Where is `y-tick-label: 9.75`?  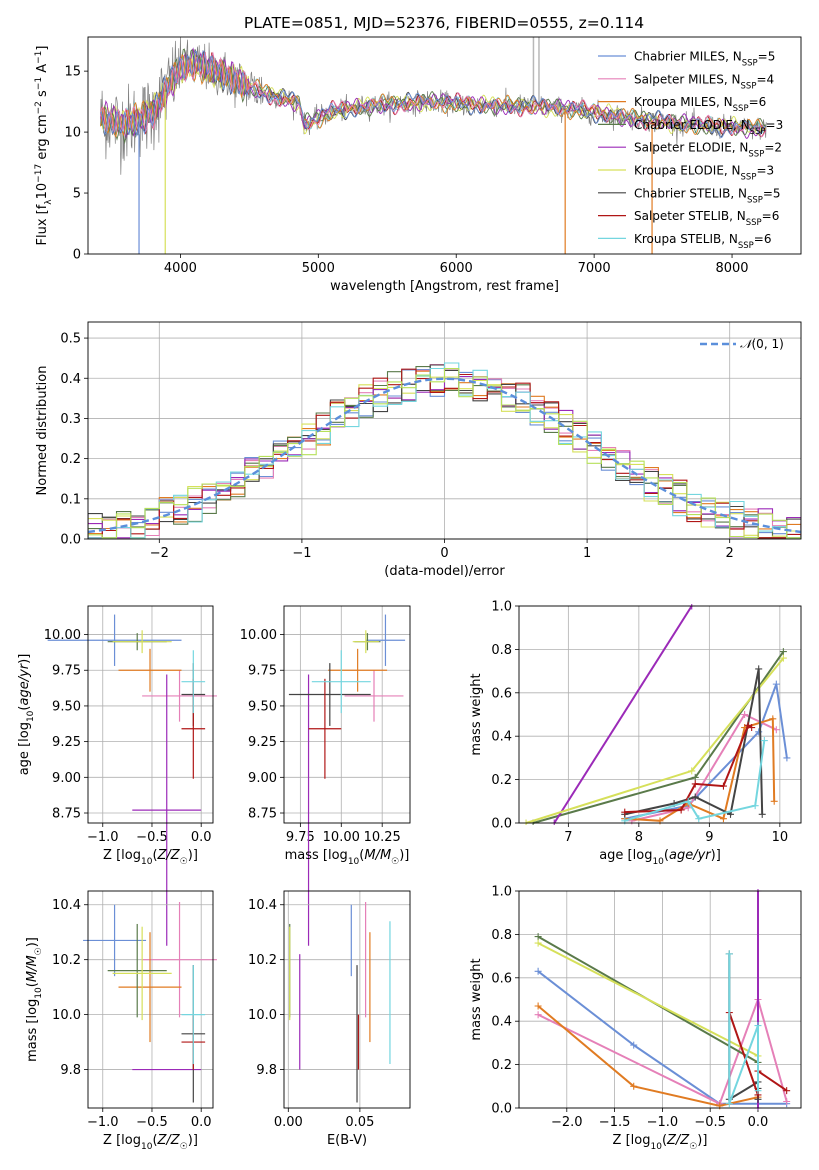 y-tick-label: 9.75 is located at coordinates (262, 671).